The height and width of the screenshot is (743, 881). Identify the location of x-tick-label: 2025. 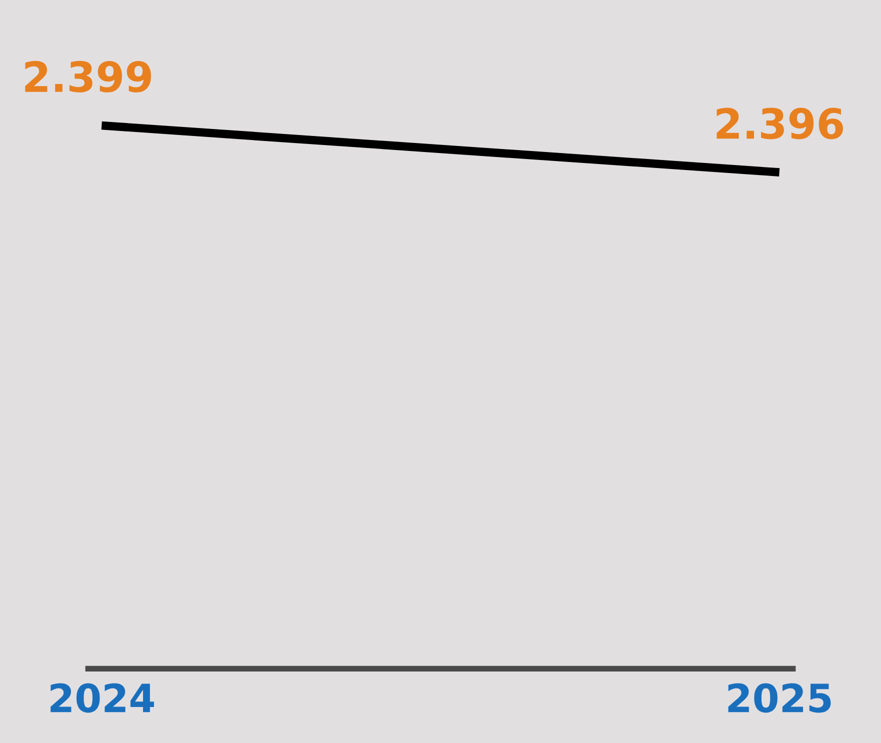
(779, 698).